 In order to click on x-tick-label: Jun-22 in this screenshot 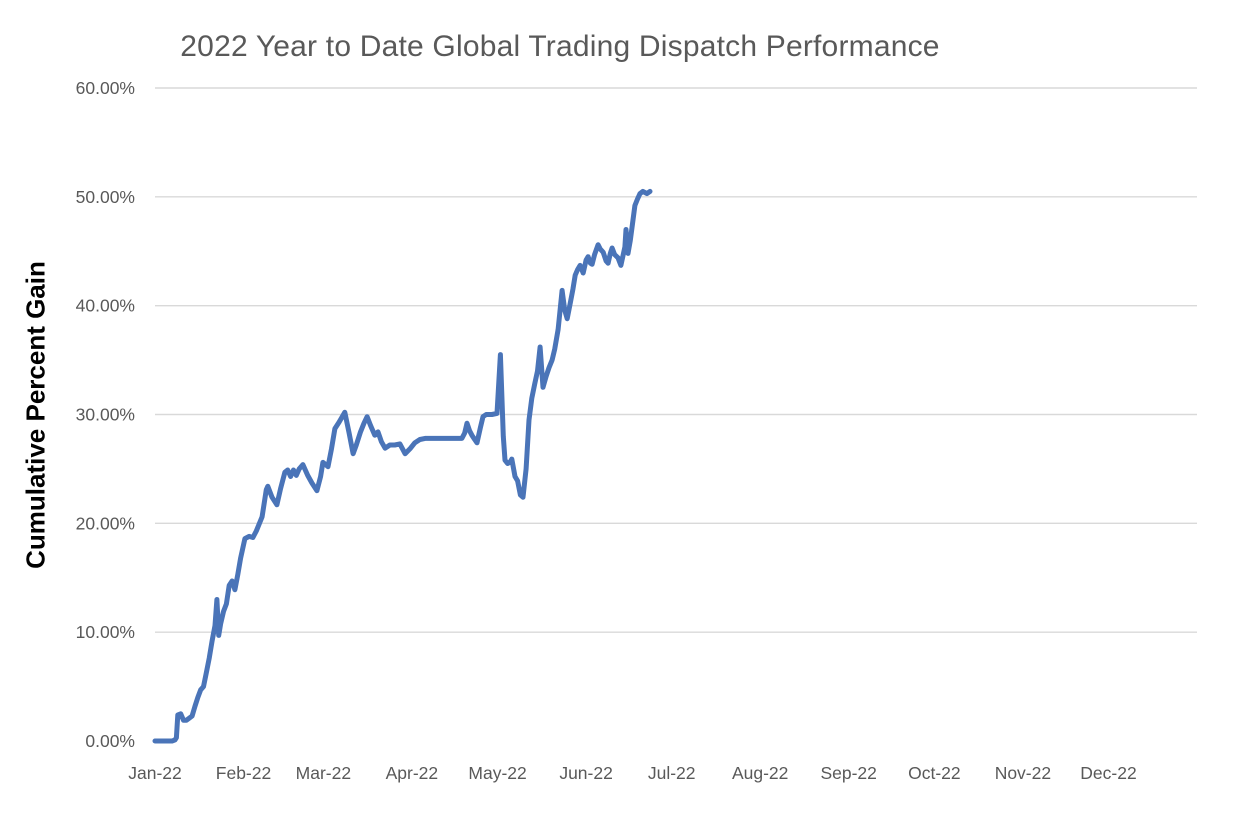, I will do `click(586, 773)`.